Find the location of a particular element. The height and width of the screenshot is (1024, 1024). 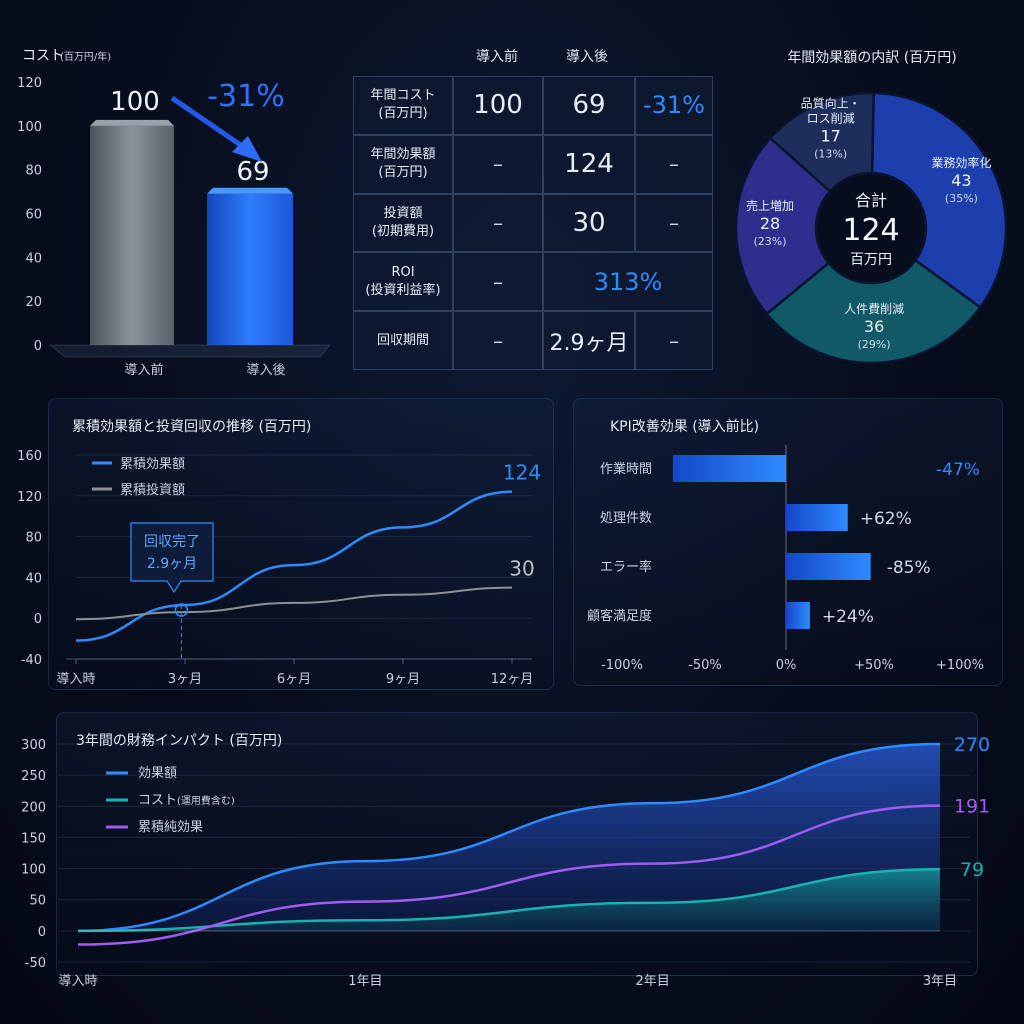

cumulative-xtick-label: 導入時 is located at coordinates (75, 679).